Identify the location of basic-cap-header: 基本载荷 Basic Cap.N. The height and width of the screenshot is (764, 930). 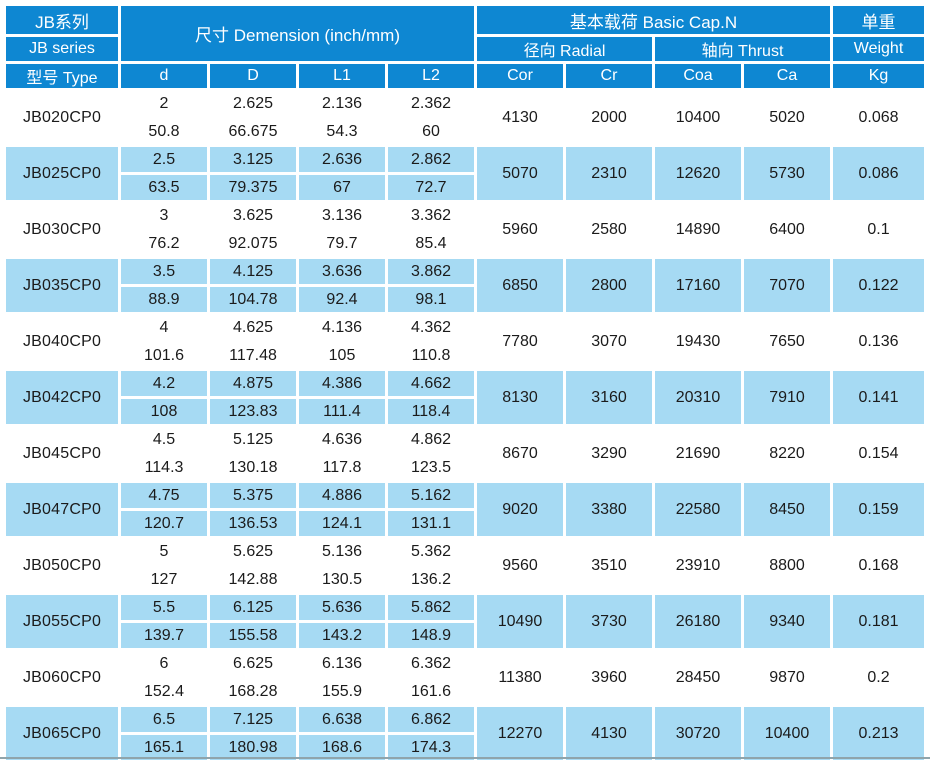
(654, 20).